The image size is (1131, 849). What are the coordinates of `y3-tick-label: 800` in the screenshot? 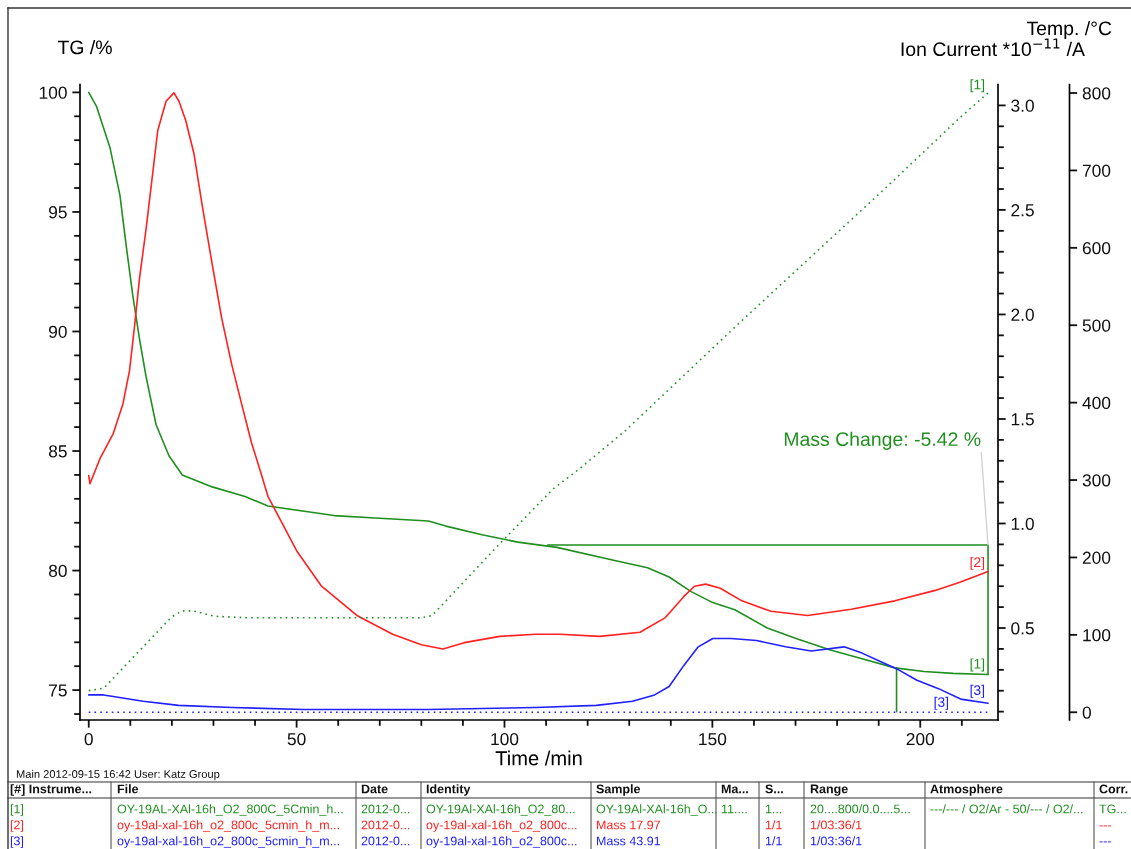 It's located at (1096, 93).